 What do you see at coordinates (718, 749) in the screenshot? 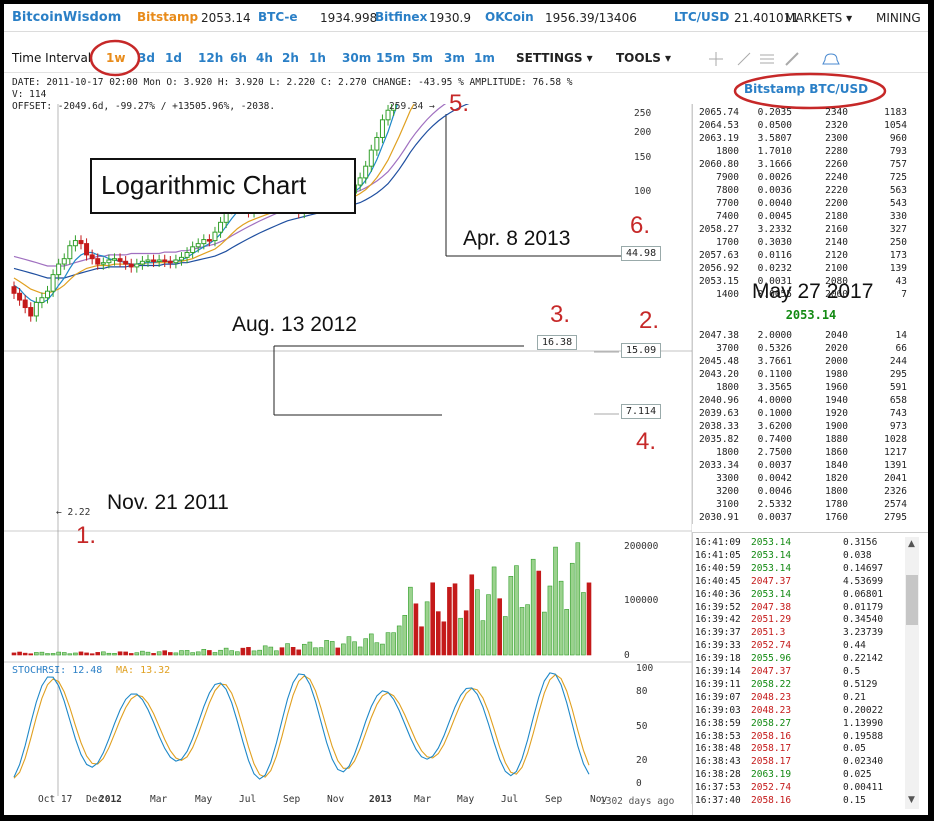
I see `trade-time: 16:38:48` at bounding box center [718, 749].